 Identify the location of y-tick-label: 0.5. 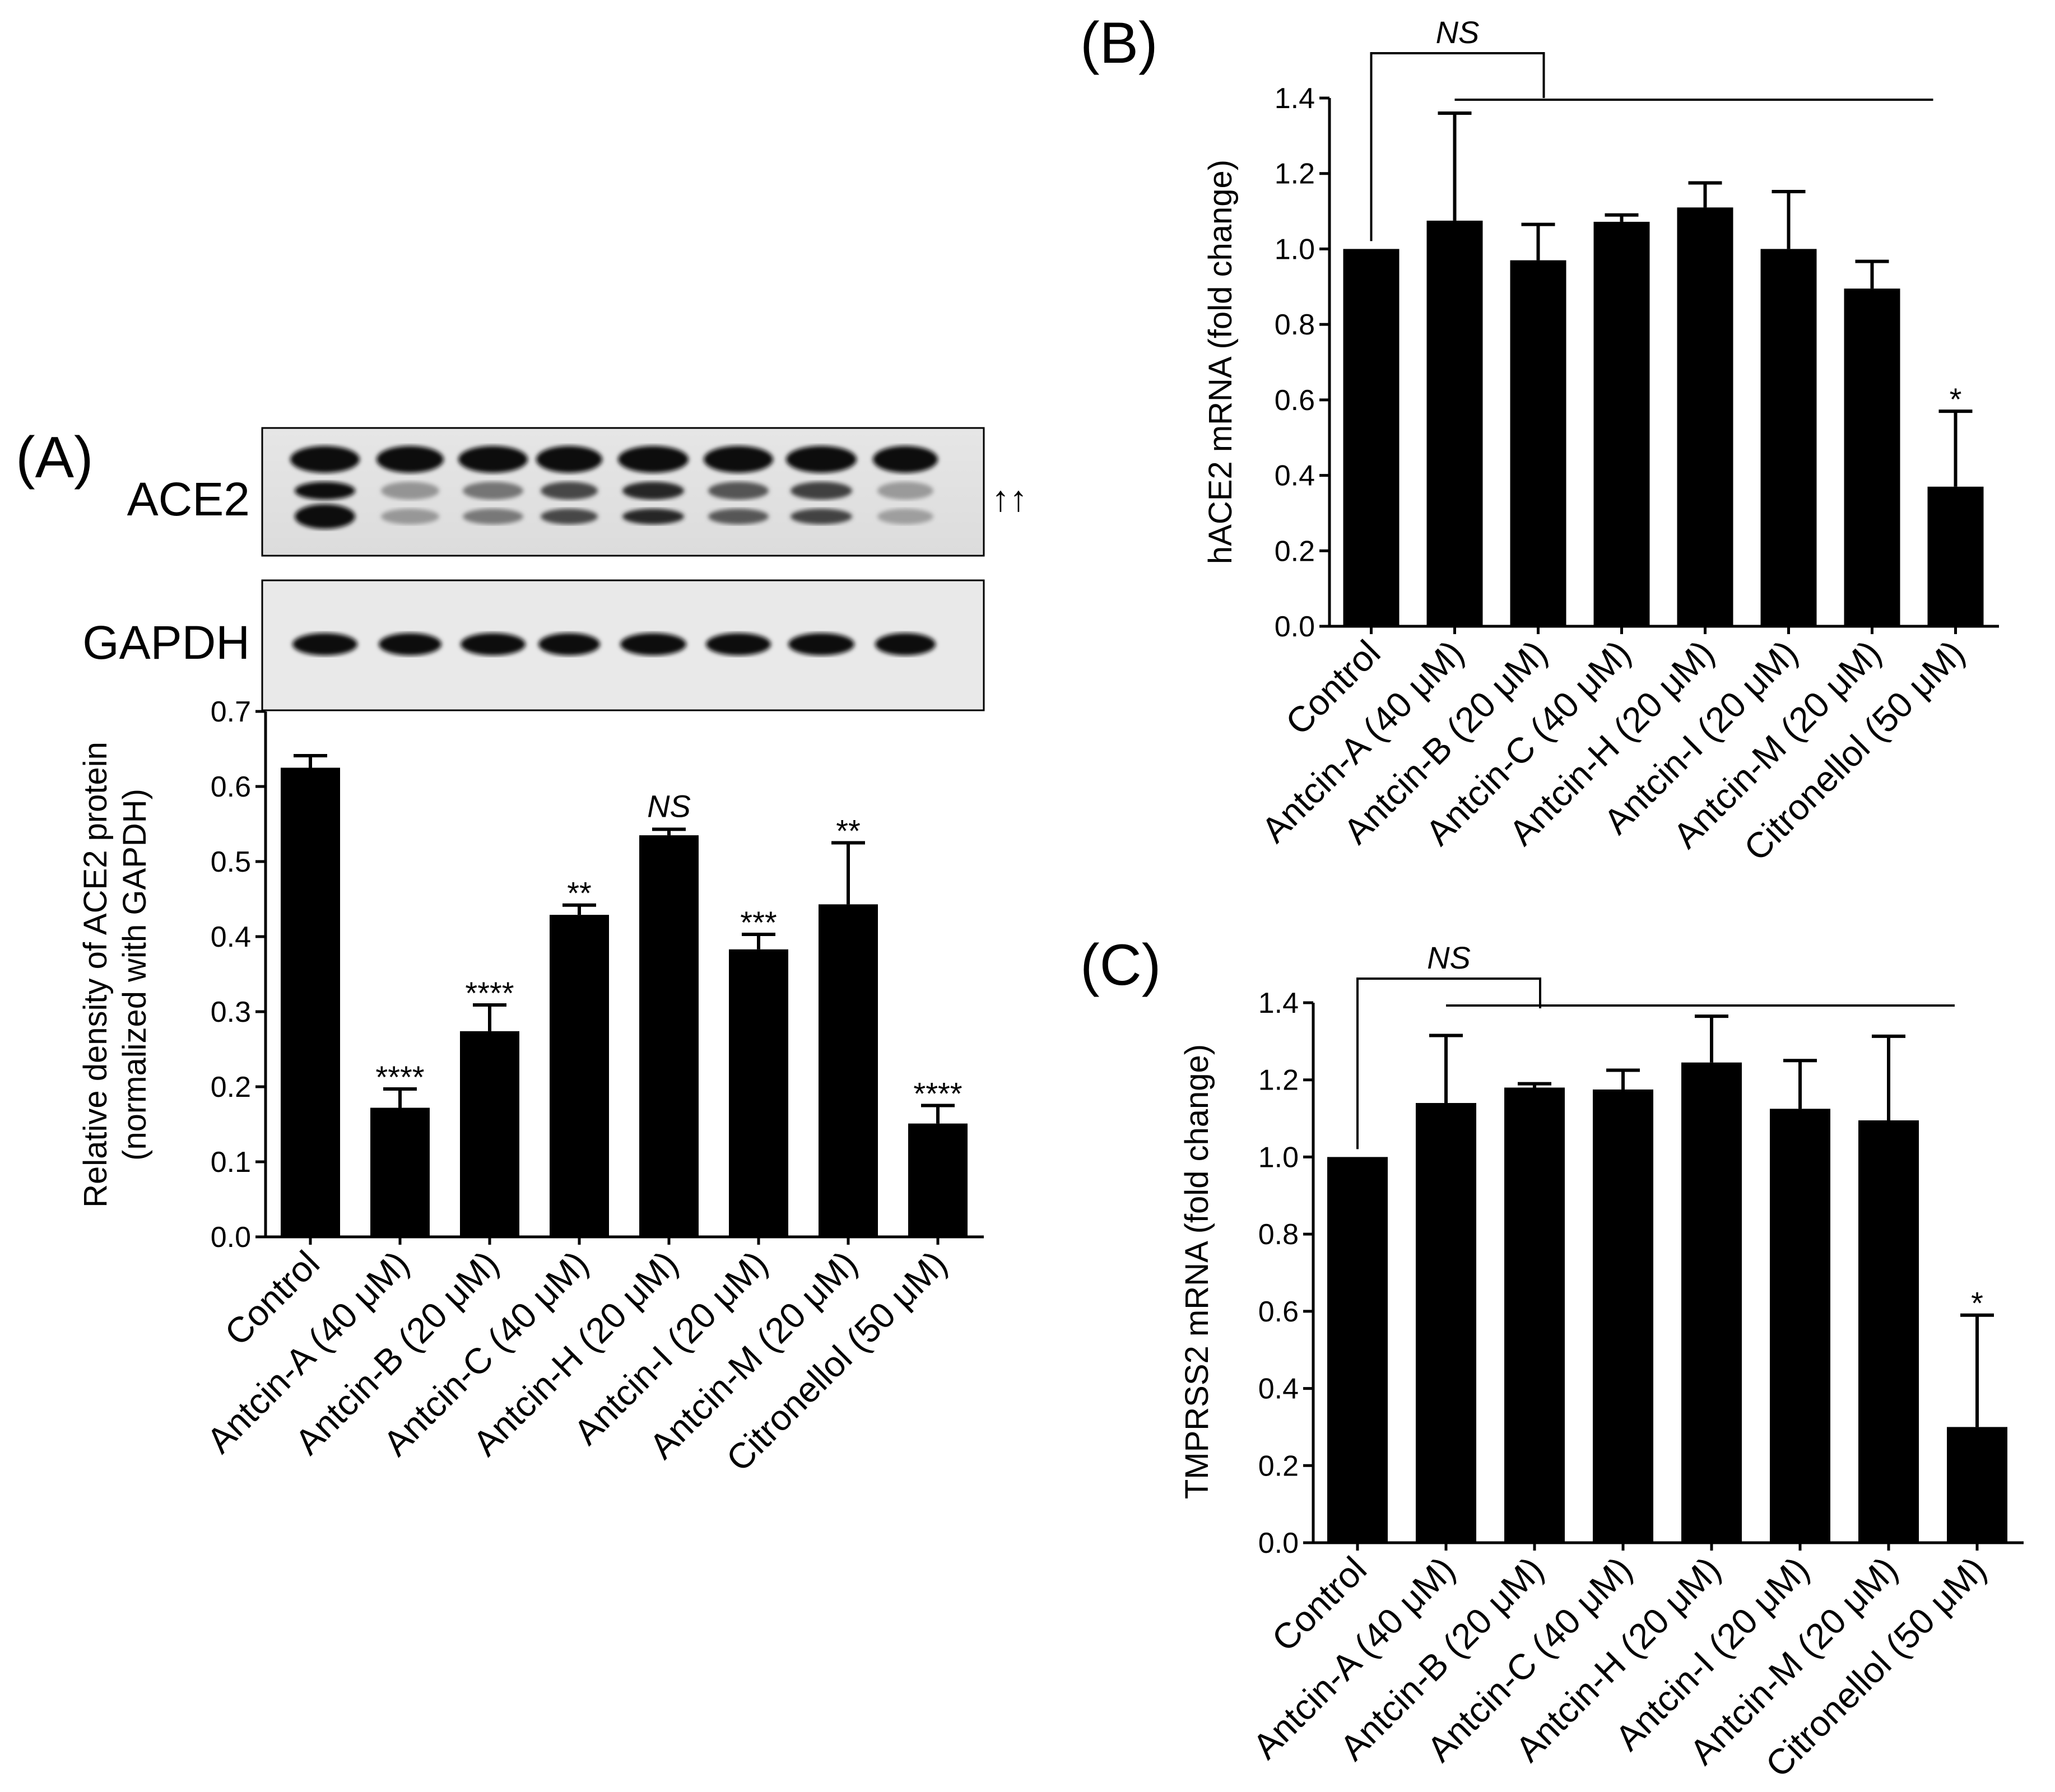
(231, 862).